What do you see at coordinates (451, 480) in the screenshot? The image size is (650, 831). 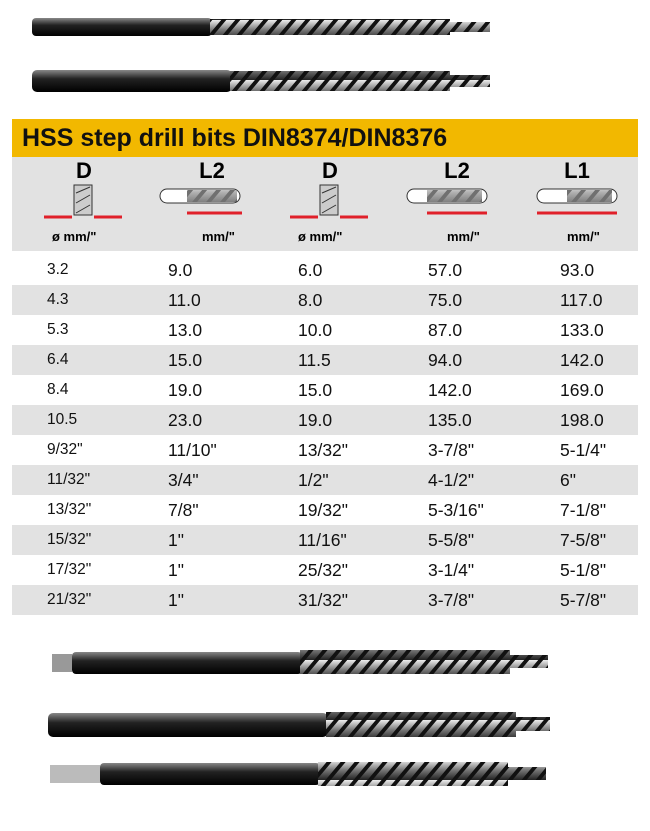 I see `table-cell: 4-1/2"` at bounding box center [451, 480].